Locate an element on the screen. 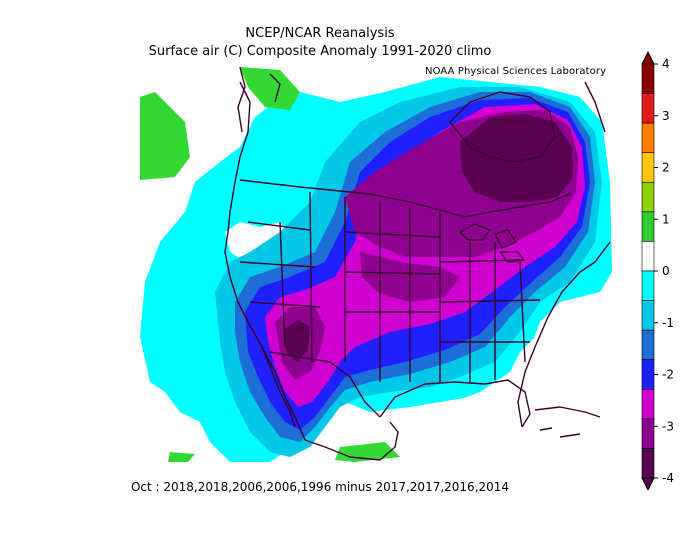 The width and height of the screenshot is (700, 542). colorbar-label: -3 is located at coordinates (668, 426).